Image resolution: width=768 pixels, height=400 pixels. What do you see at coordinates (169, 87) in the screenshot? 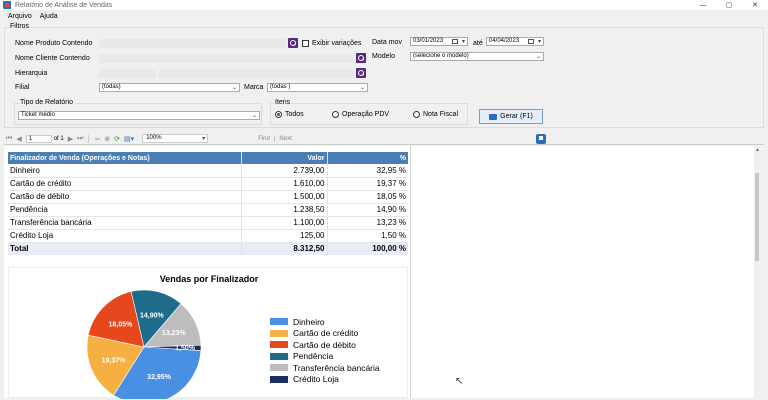
I see `filial-select: (todas) ⌄` at bounding box center [169, 87].